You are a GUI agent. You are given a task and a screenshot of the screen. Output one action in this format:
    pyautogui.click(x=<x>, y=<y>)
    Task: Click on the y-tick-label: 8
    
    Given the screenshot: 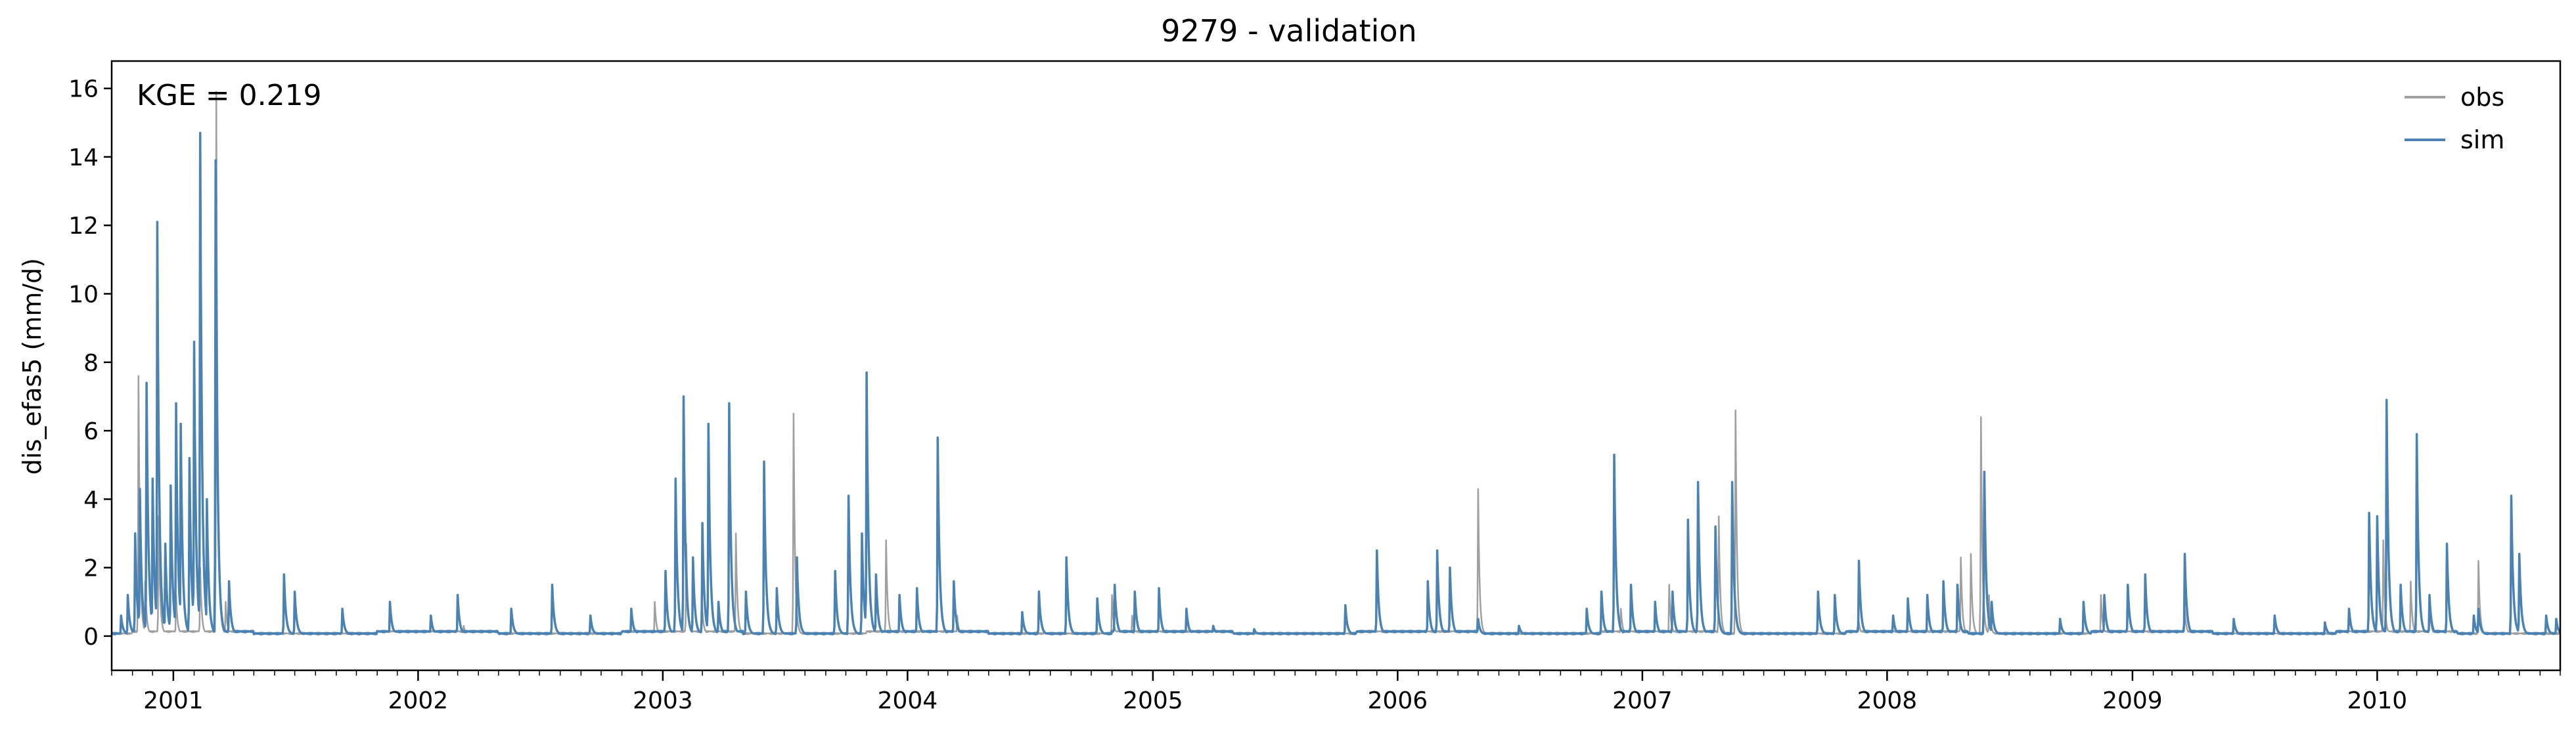 What is the action you would take?
    pyautogui.click(x=91, y=363)
    